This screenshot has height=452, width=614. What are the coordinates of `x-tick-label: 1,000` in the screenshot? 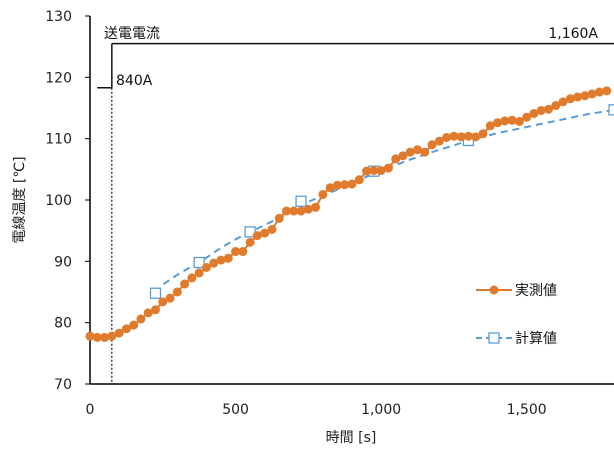 It's located at (381, 410).